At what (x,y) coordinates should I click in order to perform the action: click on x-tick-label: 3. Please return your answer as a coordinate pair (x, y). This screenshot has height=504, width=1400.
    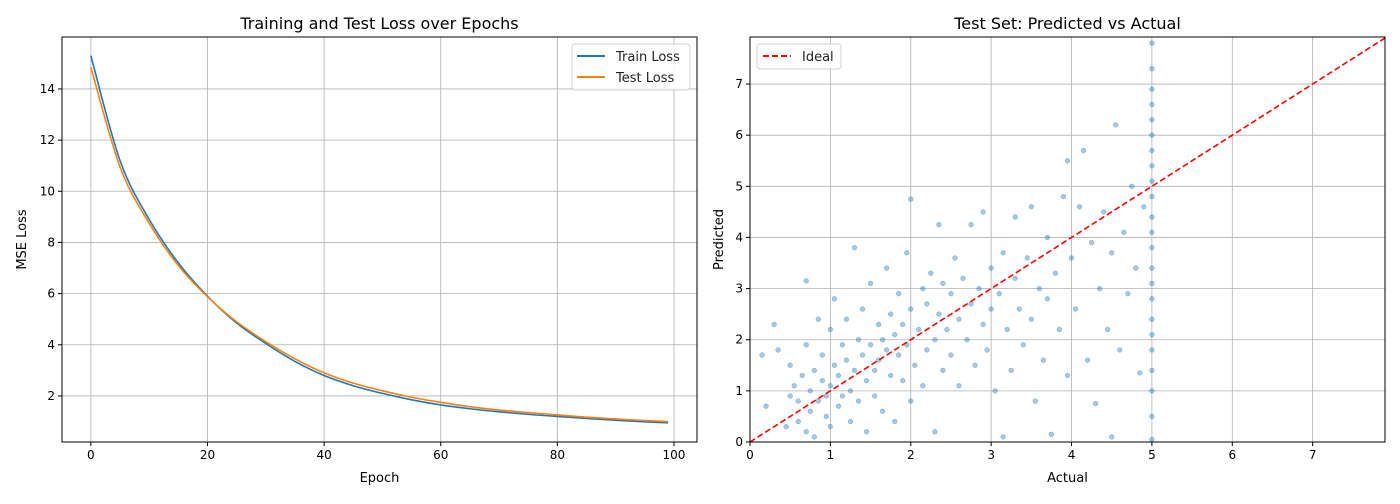
    Looking at the image, I should click on (991, 455).